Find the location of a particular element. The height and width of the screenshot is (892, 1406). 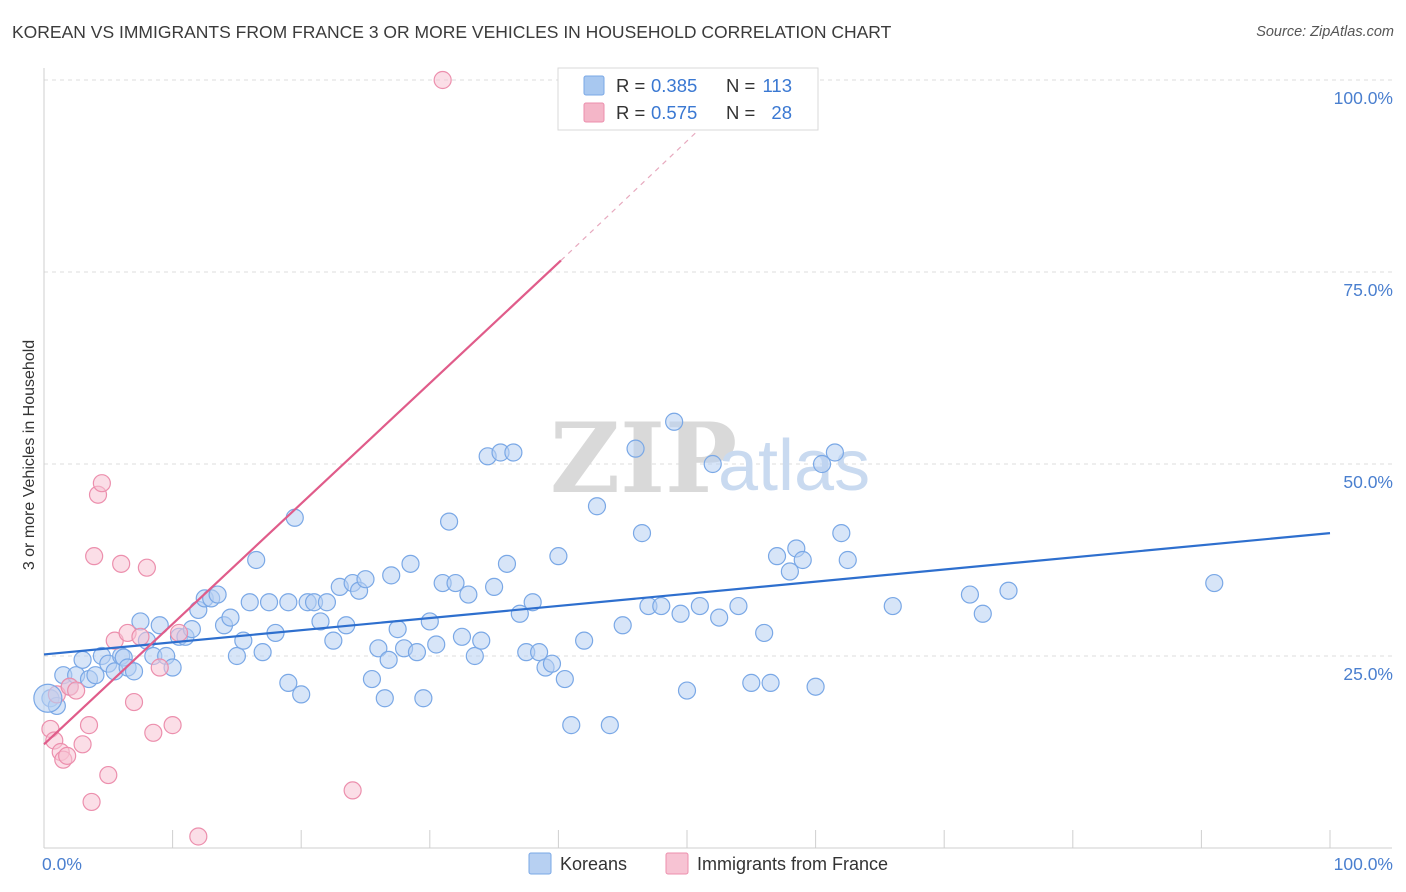

legend-label: Koreans is located at coordinates (593, 864).